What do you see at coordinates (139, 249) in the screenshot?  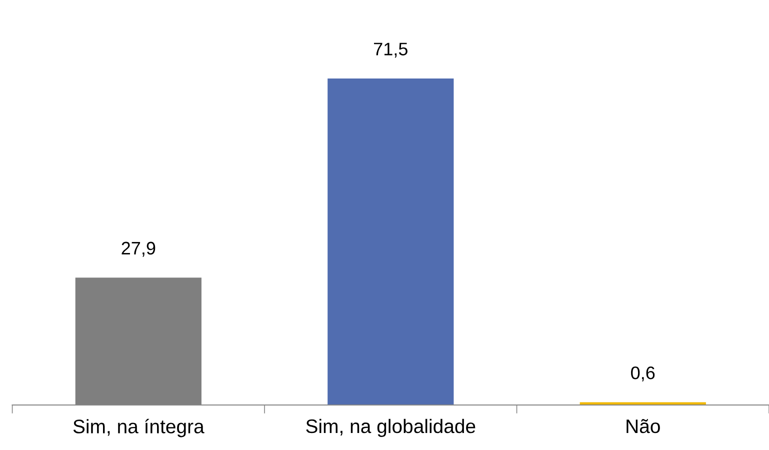 I see `data-label: 27,9` at bounding box center [139, 249].